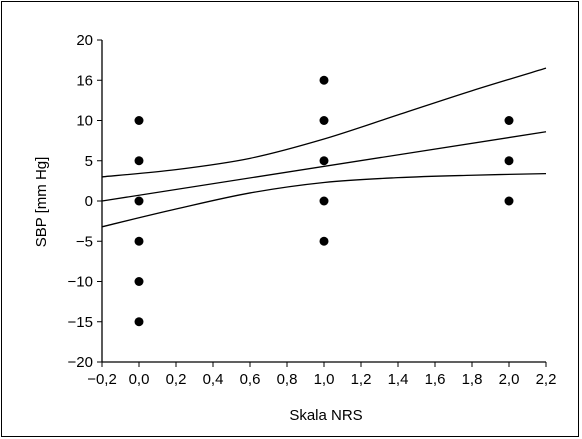  Describe the element at coordinates (472, 379) in the screenshot. I see `x-tick-label: 1,8` at that location.